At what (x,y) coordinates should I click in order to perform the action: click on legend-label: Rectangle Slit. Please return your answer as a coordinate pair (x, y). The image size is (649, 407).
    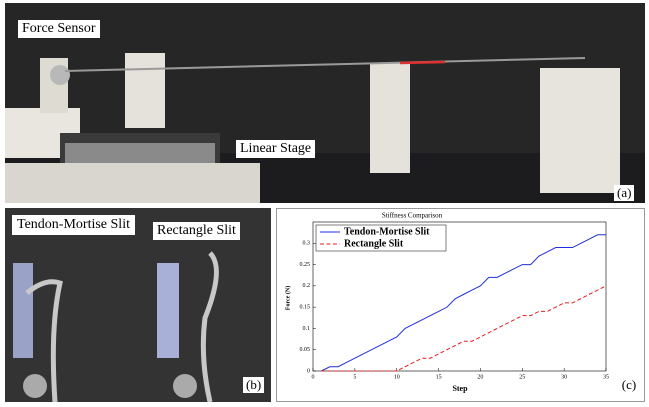
    Looking at the image, I should click on (374, 243).